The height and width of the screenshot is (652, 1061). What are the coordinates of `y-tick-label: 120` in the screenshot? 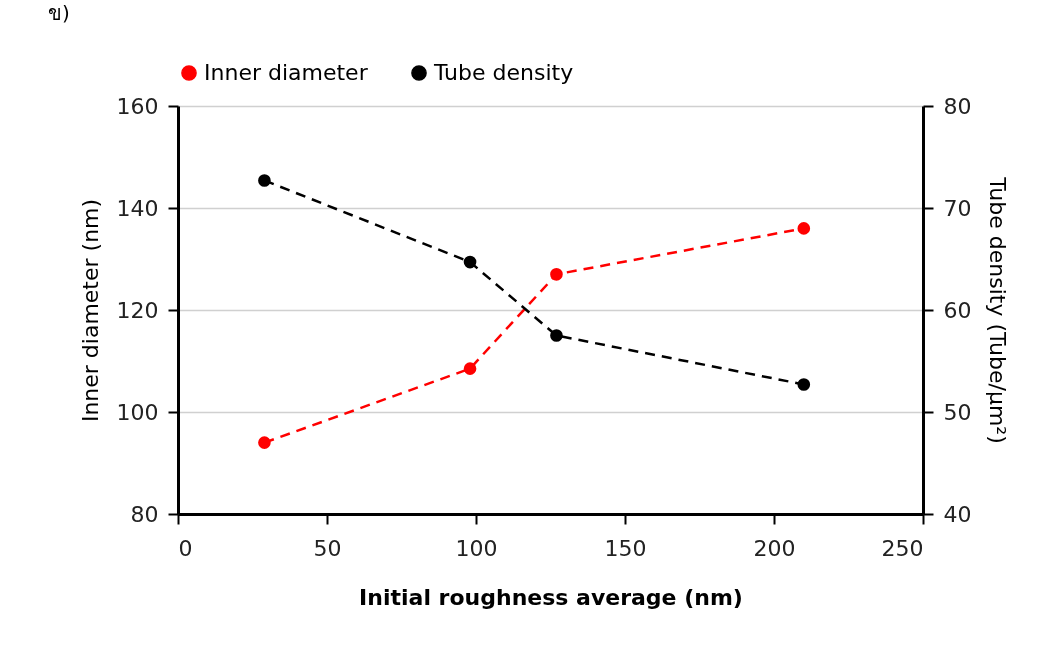 It's located at (137, 310).